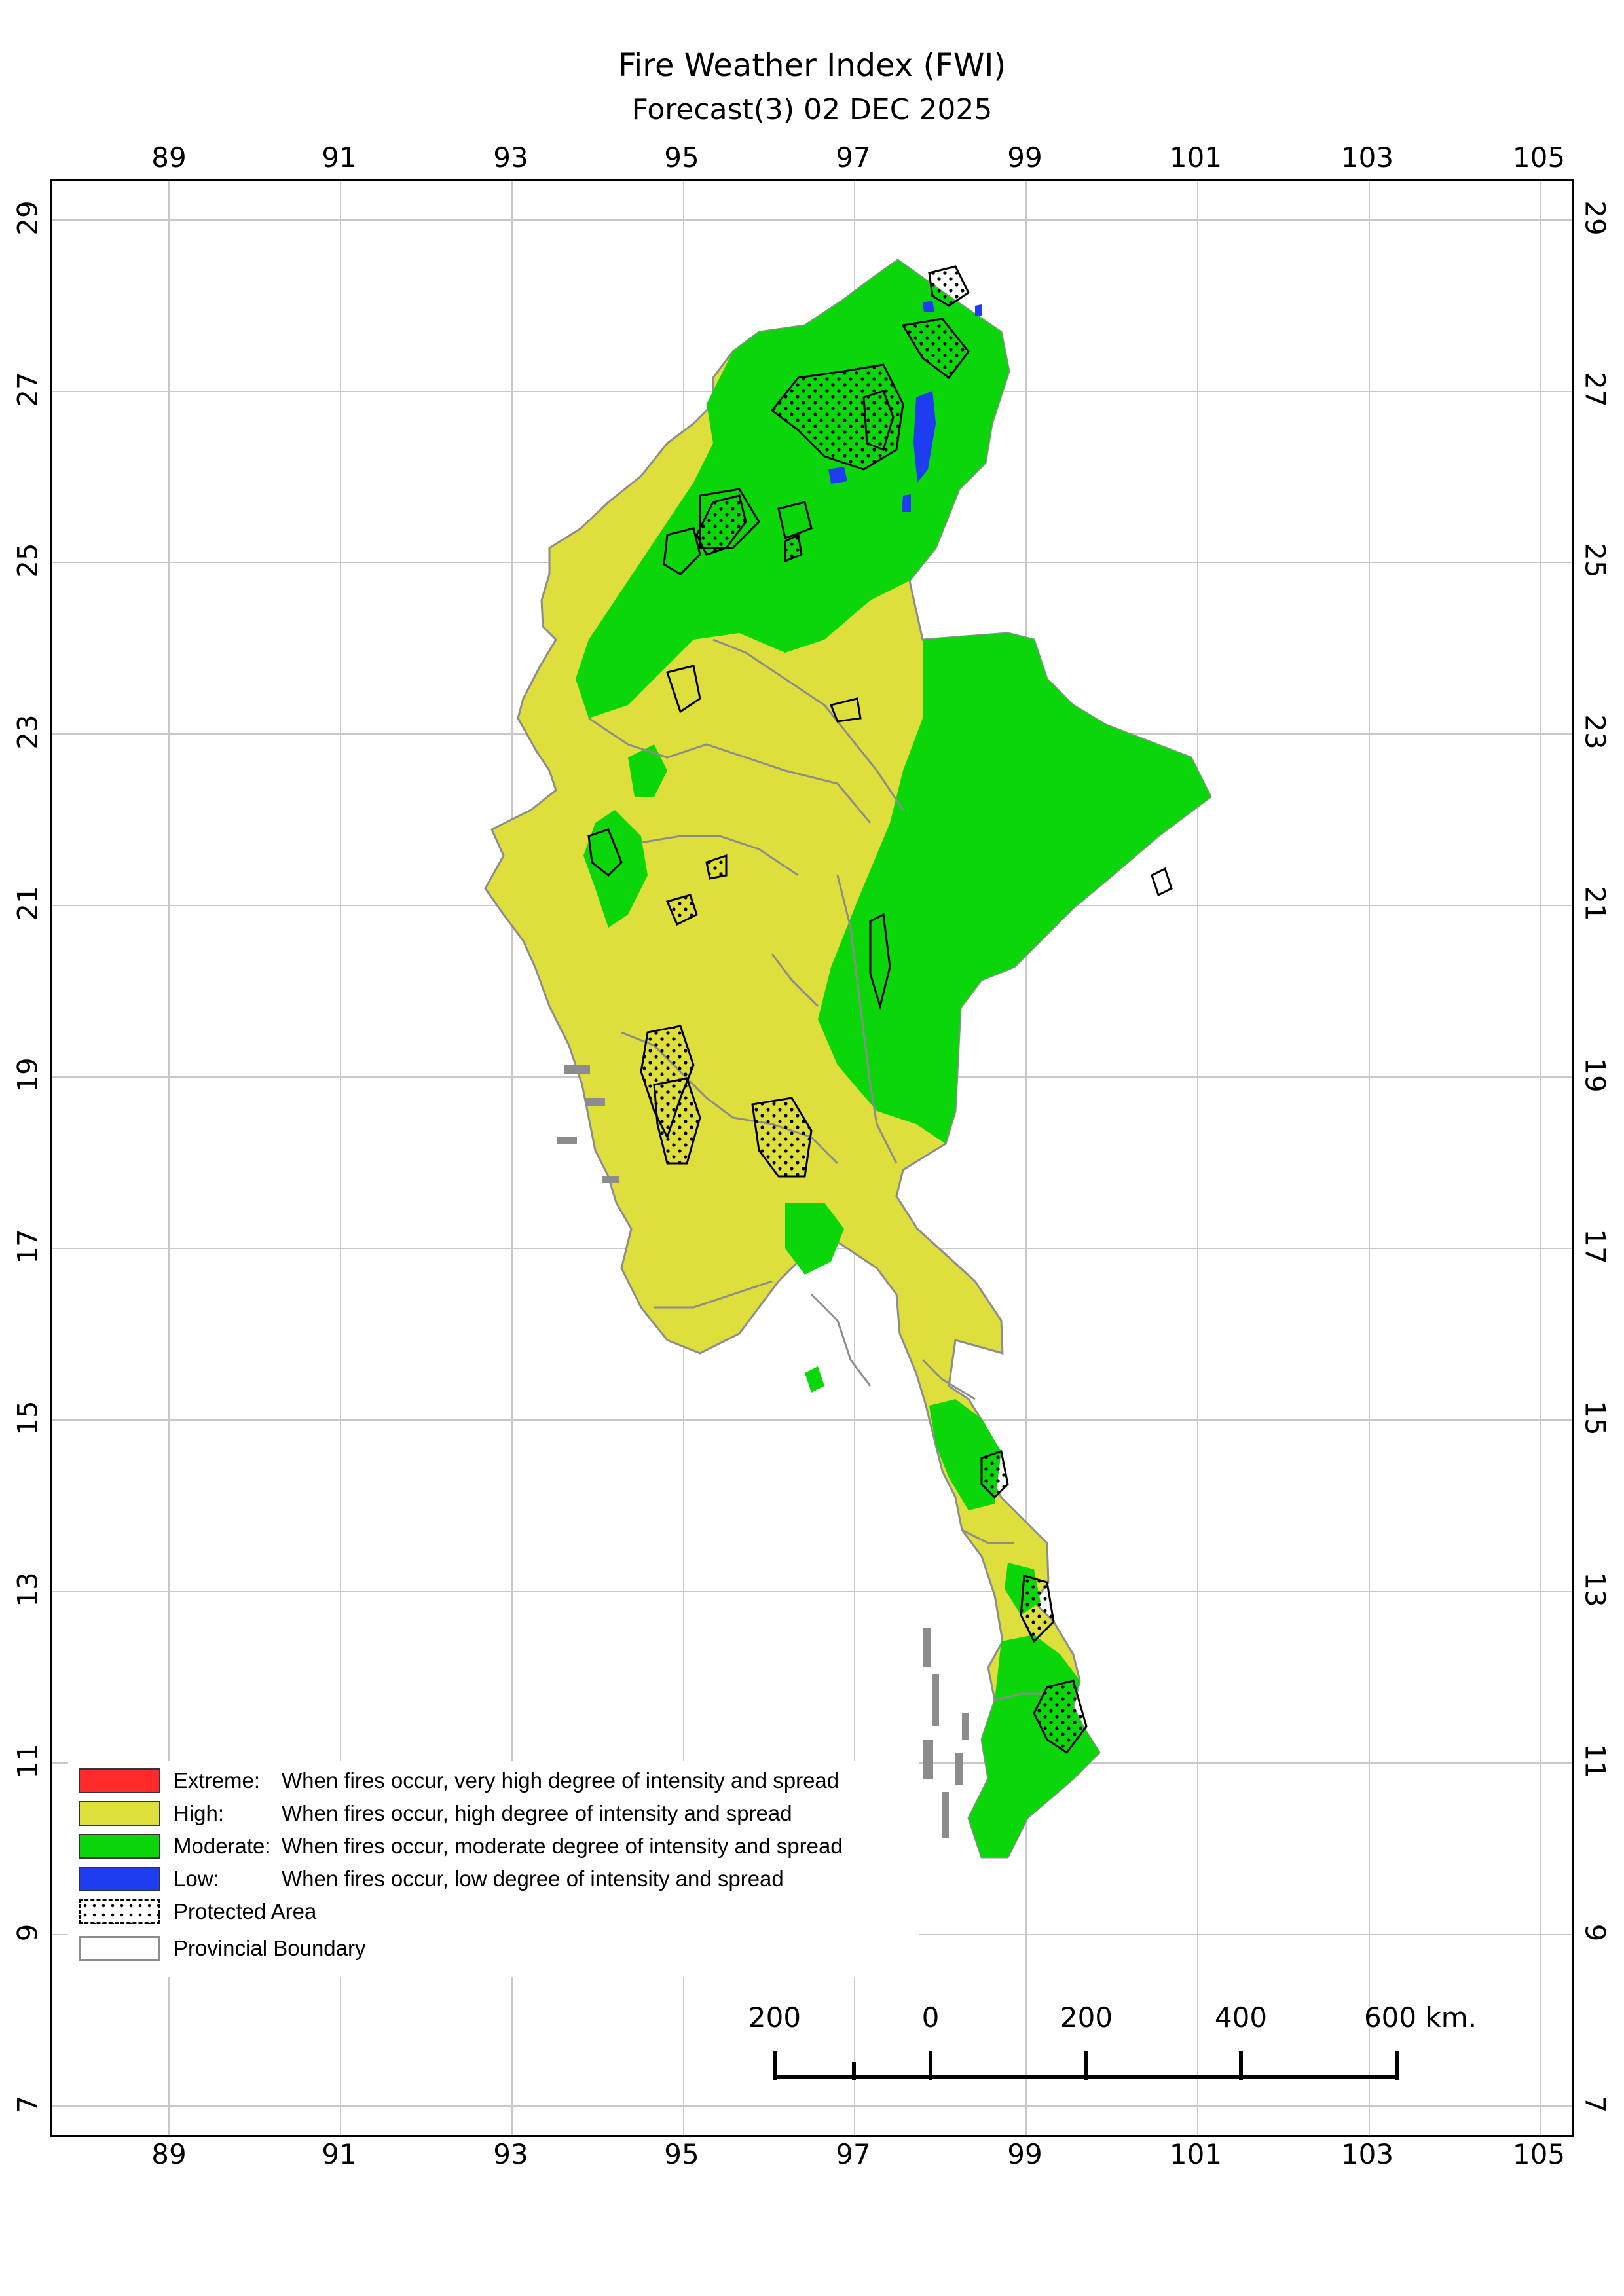 The image size is (1624, 2296). Describe the element at coordinates (222, 1846) in the screenshot. I see `legend-label: Moderate:` at that location.